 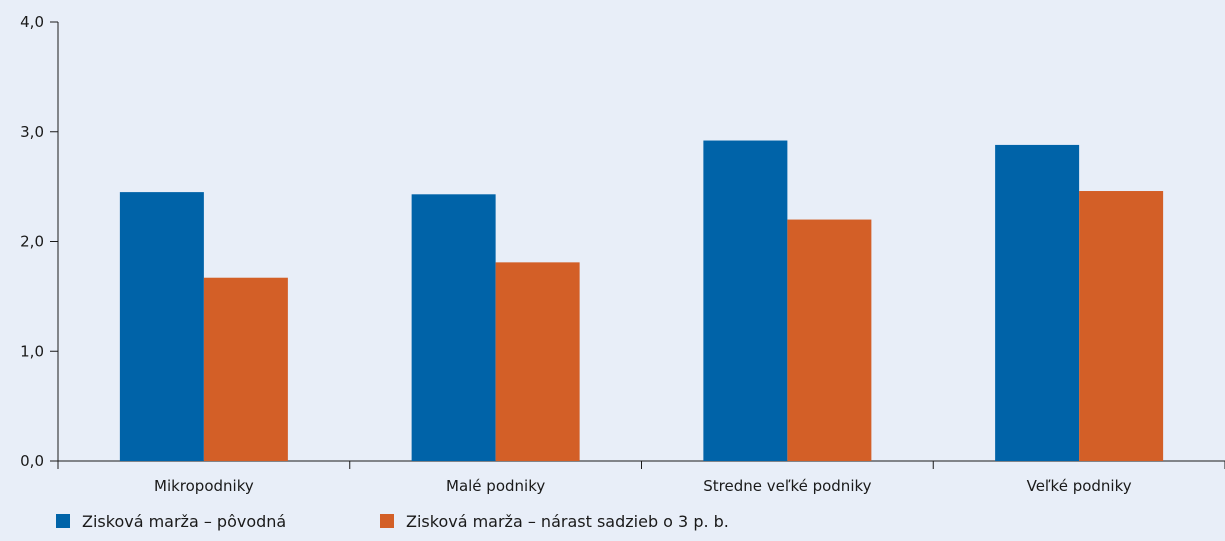 I want to click on y-axis: 0,0 1,0 2,0 3,0 4,0, so click(x=39, y=241).